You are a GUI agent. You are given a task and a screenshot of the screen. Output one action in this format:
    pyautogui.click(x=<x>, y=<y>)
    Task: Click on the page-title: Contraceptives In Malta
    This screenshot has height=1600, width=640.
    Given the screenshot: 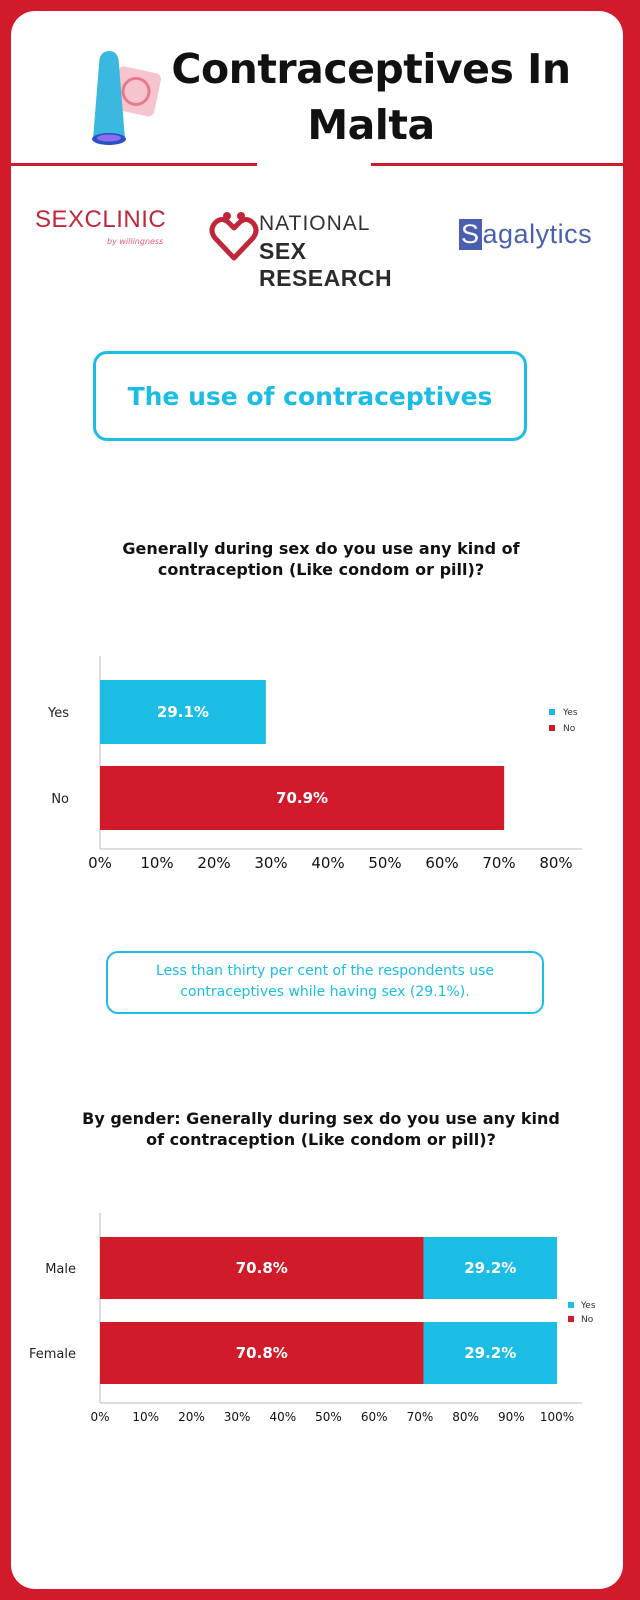 What is the action you would take?
    pyautogui.click(x=371, y=97)
    